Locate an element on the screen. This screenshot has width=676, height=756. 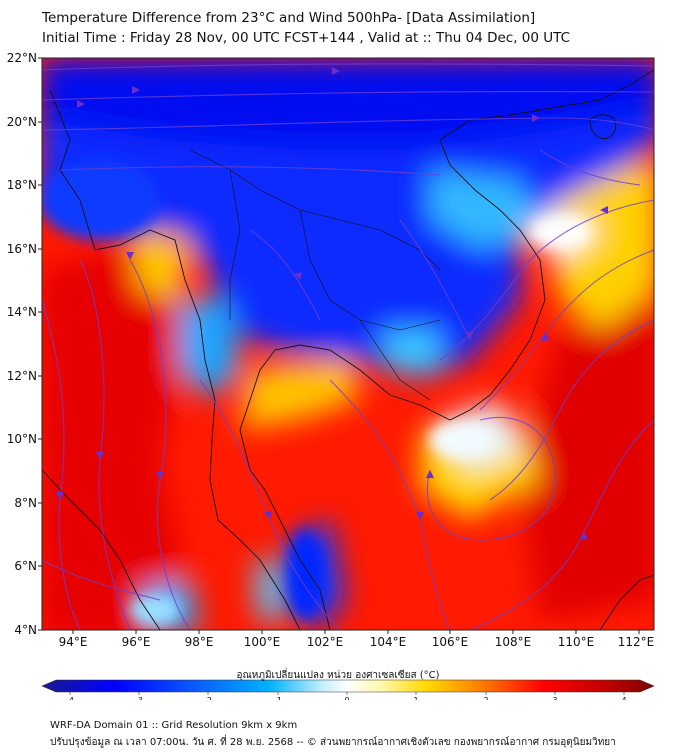
lat-tick-label: 12°N is located at coordinates (22, 376).